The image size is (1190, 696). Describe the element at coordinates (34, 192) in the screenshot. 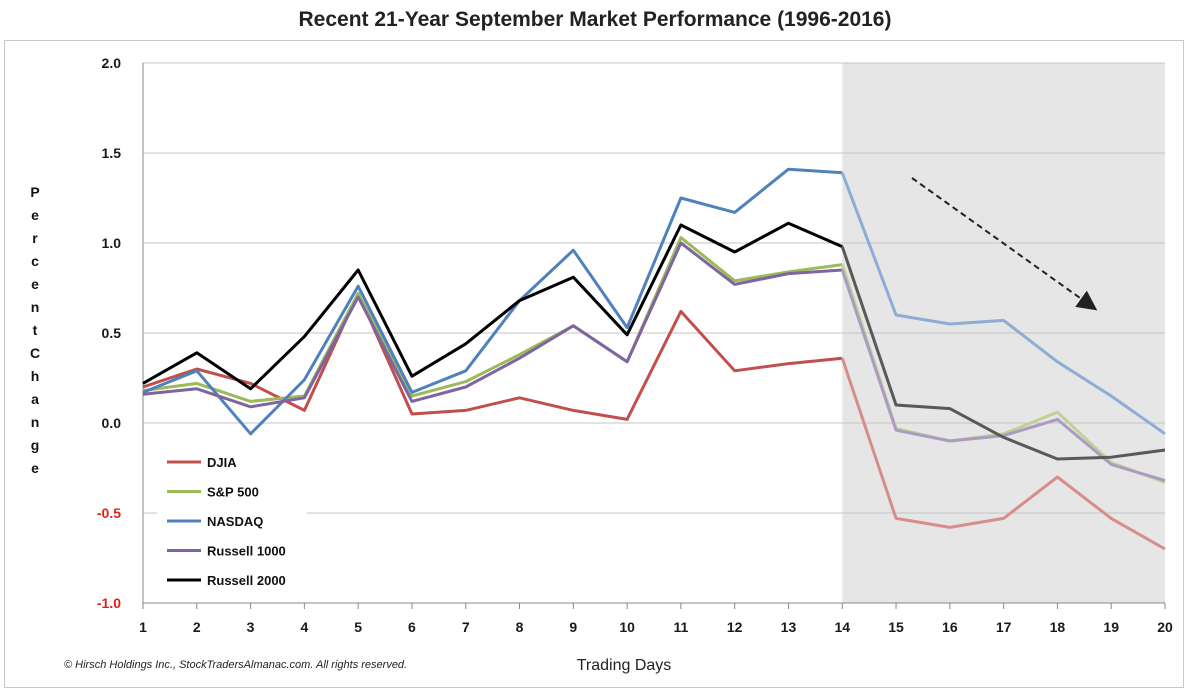

I see `y-axis-label-char: P` at that location.